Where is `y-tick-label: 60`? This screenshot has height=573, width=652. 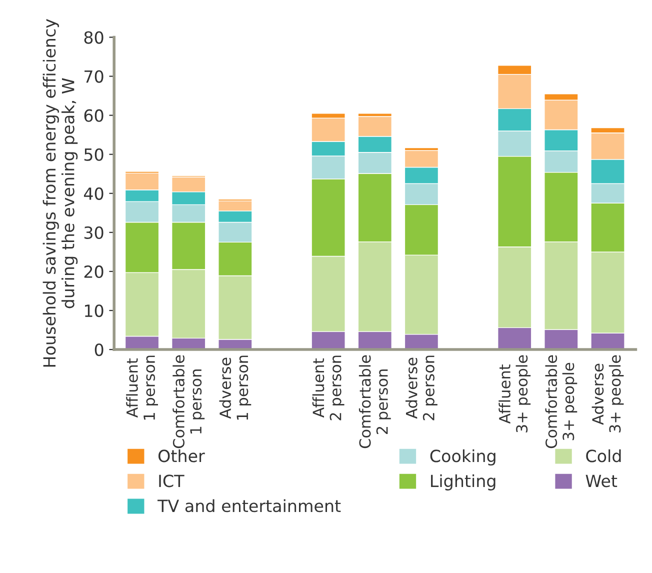
y-tick-label: 60 is located at coordinates (94, 115).